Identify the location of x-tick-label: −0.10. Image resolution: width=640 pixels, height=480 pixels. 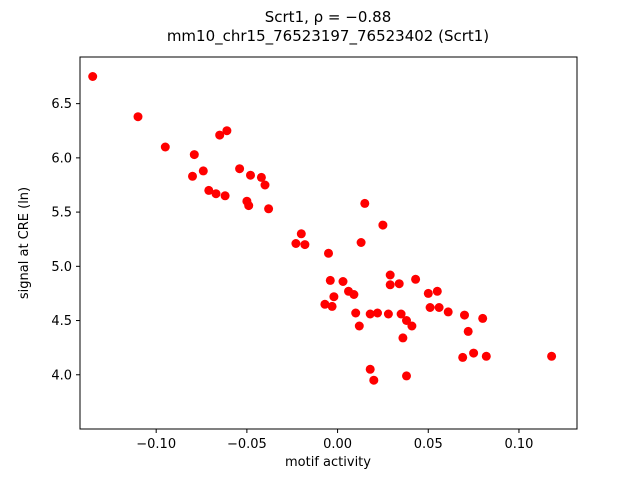
(156, 444).